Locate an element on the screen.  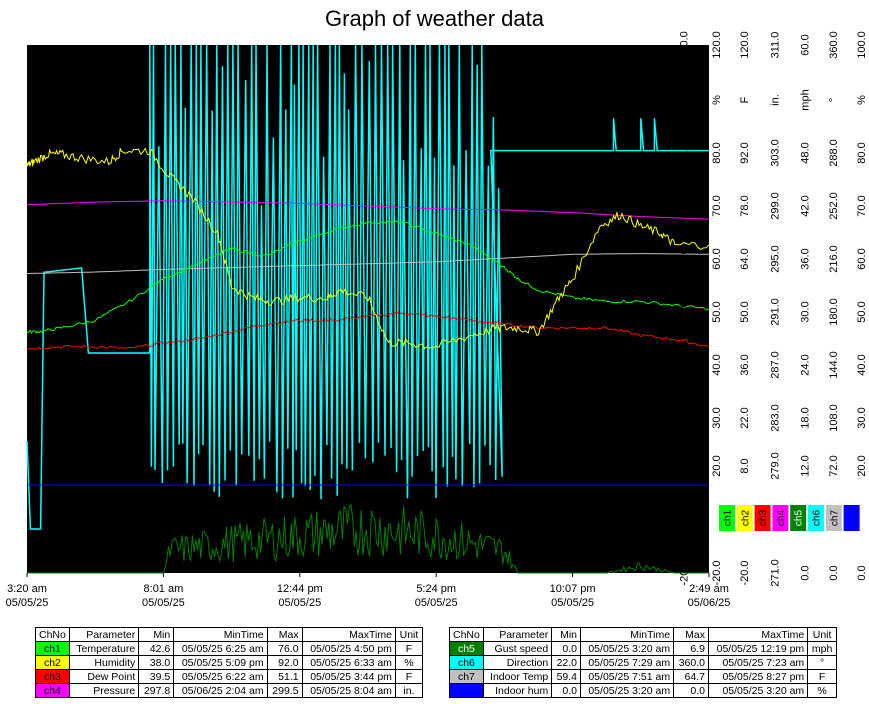
y-tick-label: 252.0 is located at coordinates (834, 206).